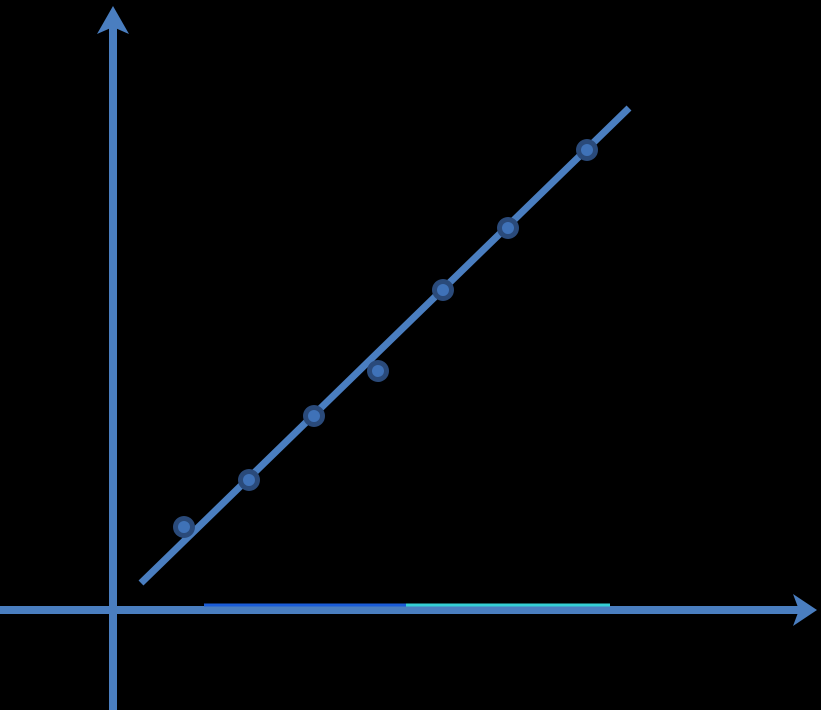 Image resolution: width=821 pixels, height=710 pixels. I want to click on up-arrow-icon, so click(113, 20).